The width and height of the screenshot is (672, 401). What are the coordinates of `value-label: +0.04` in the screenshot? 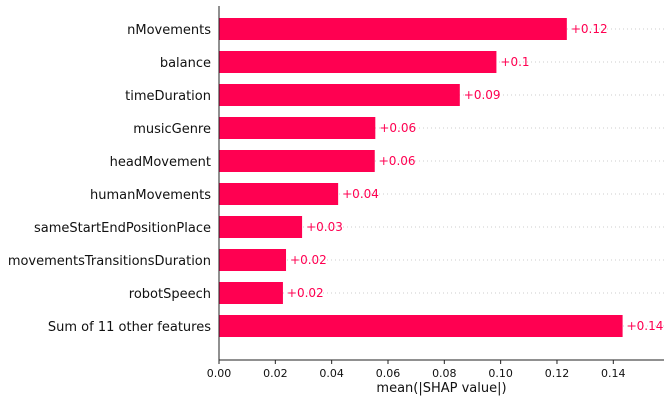 It's located at (360, 194).